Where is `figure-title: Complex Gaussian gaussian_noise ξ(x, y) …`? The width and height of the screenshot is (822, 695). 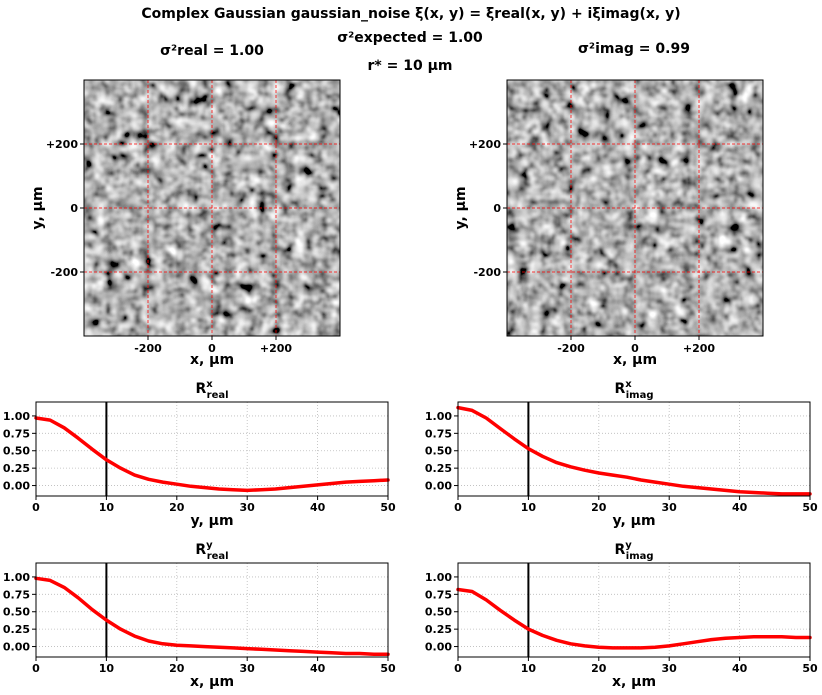 figure-title: Complex Gaussian gaussian_noise ξ(x, y) … is located at coordinates (410, 14).